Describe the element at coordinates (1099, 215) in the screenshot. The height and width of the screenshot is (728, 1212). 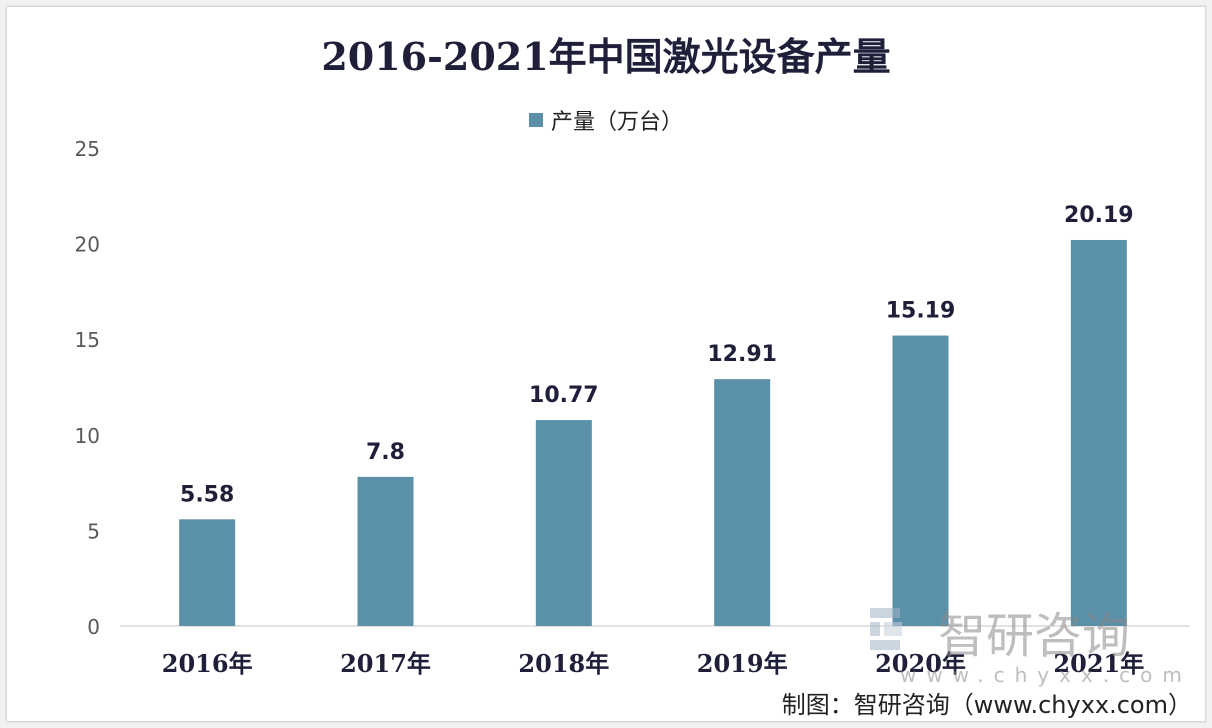
I see `data-label: 20.19` at that location.